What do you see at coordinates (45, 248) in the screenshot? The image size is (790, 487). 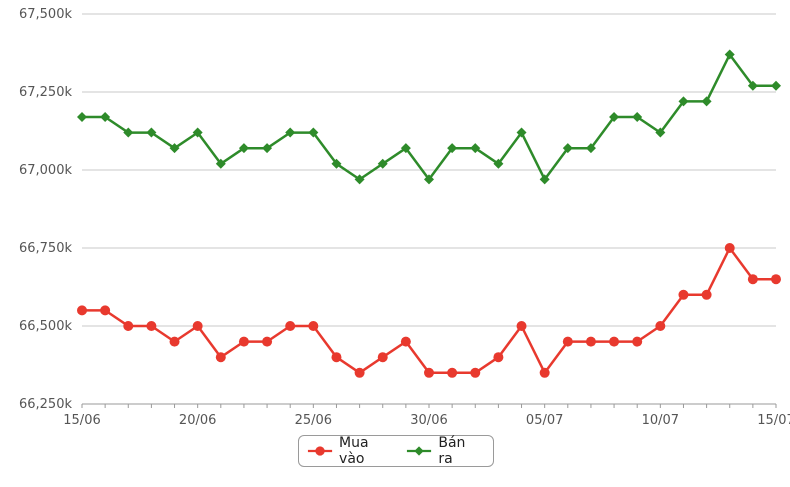 I see `y-tick-label: 66,750k` at bounding box center [45, 248].